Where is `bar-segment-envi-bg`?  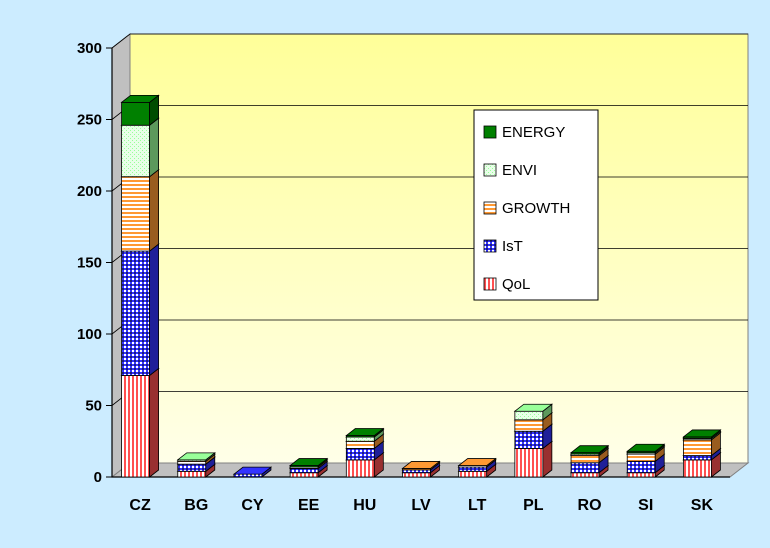
bar-segment-envi-bg is located at coordinates (196, 457).